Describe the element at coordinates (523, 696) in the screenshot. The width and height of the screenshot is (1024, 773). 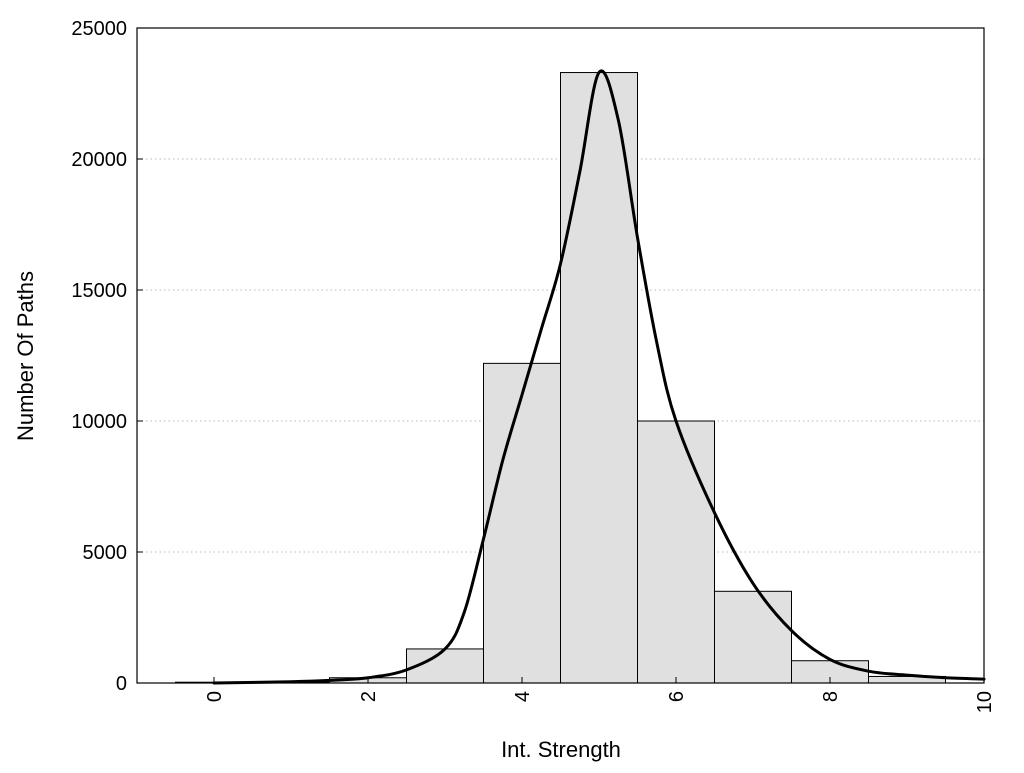
I see `x-tick-label: 4` at that location.